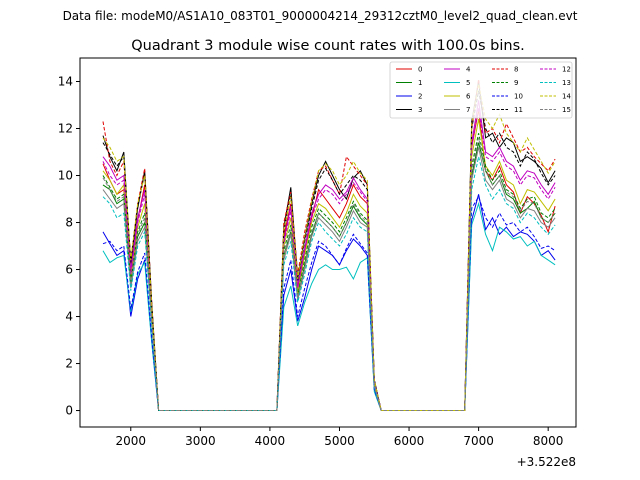 Image resolution: width=640 pixels, height=480 pixels. What do you see at coordinates (65, 129) in the screenshot?
I see `y-tick-label: 12` at bounding box center [65, 129].